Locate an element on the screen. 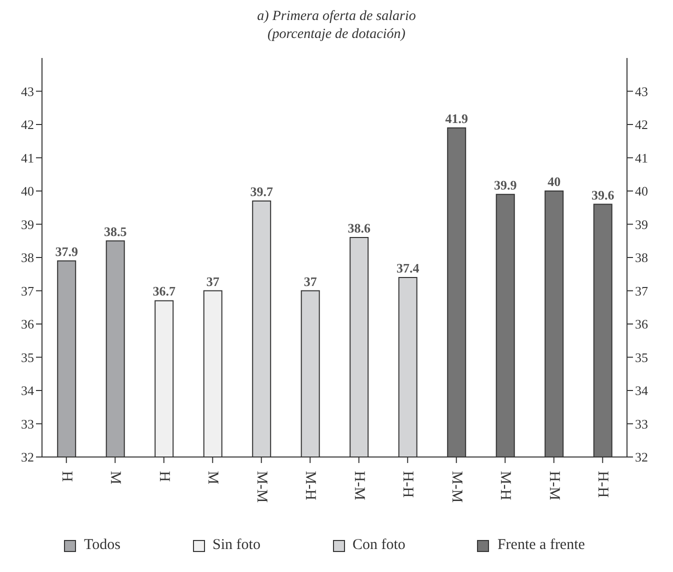  y2-tick-label: 33 is located at coordinates (641, 424).